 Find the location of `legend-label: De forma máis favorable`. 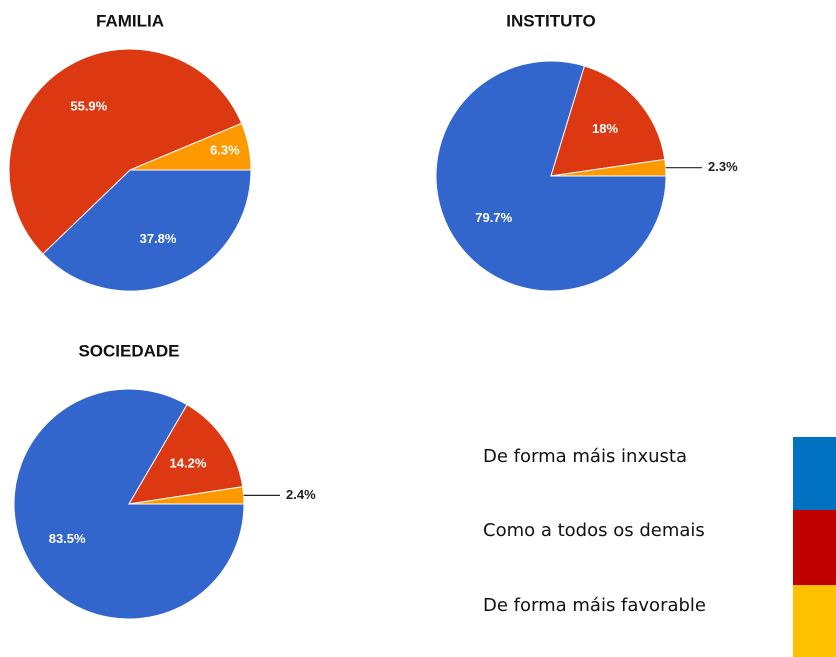

legend-label: De forma máis favorable is located at coordinates (594, 605).